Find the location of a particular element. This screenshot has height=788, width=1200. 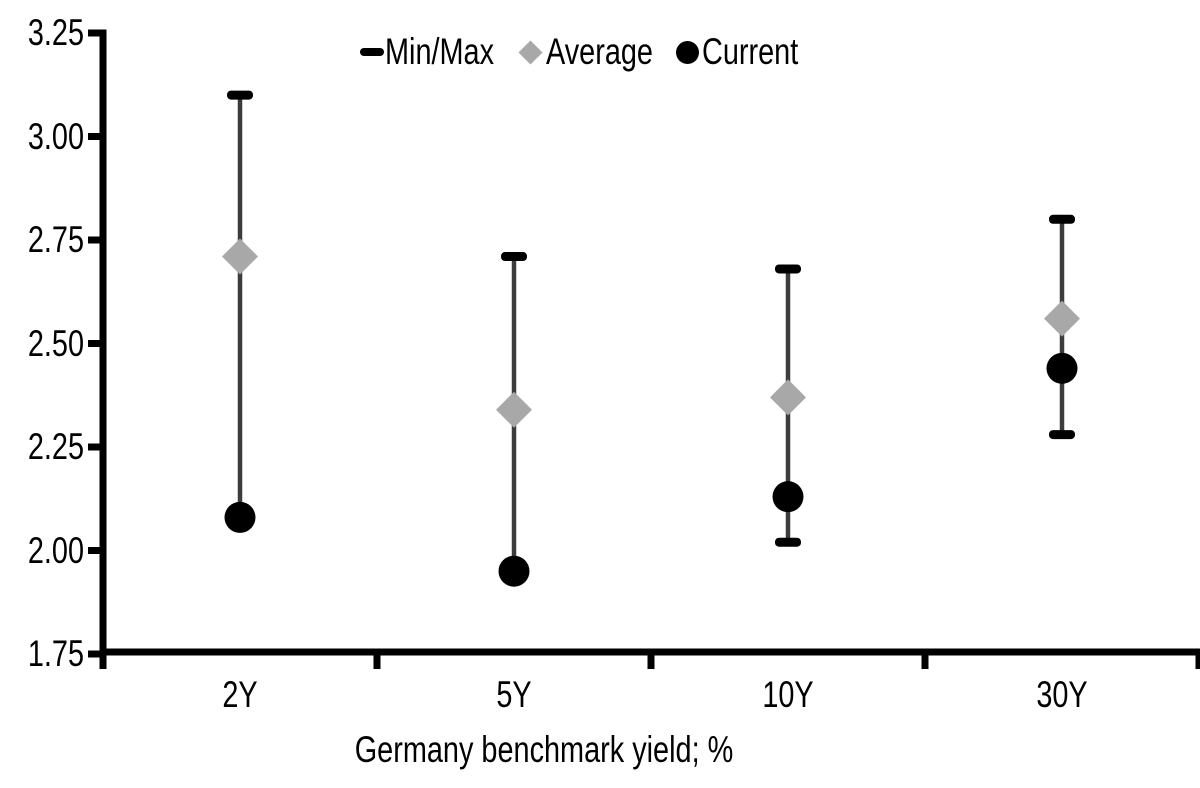

x-tick-label: 5Y is located at coordinates (514, 694).